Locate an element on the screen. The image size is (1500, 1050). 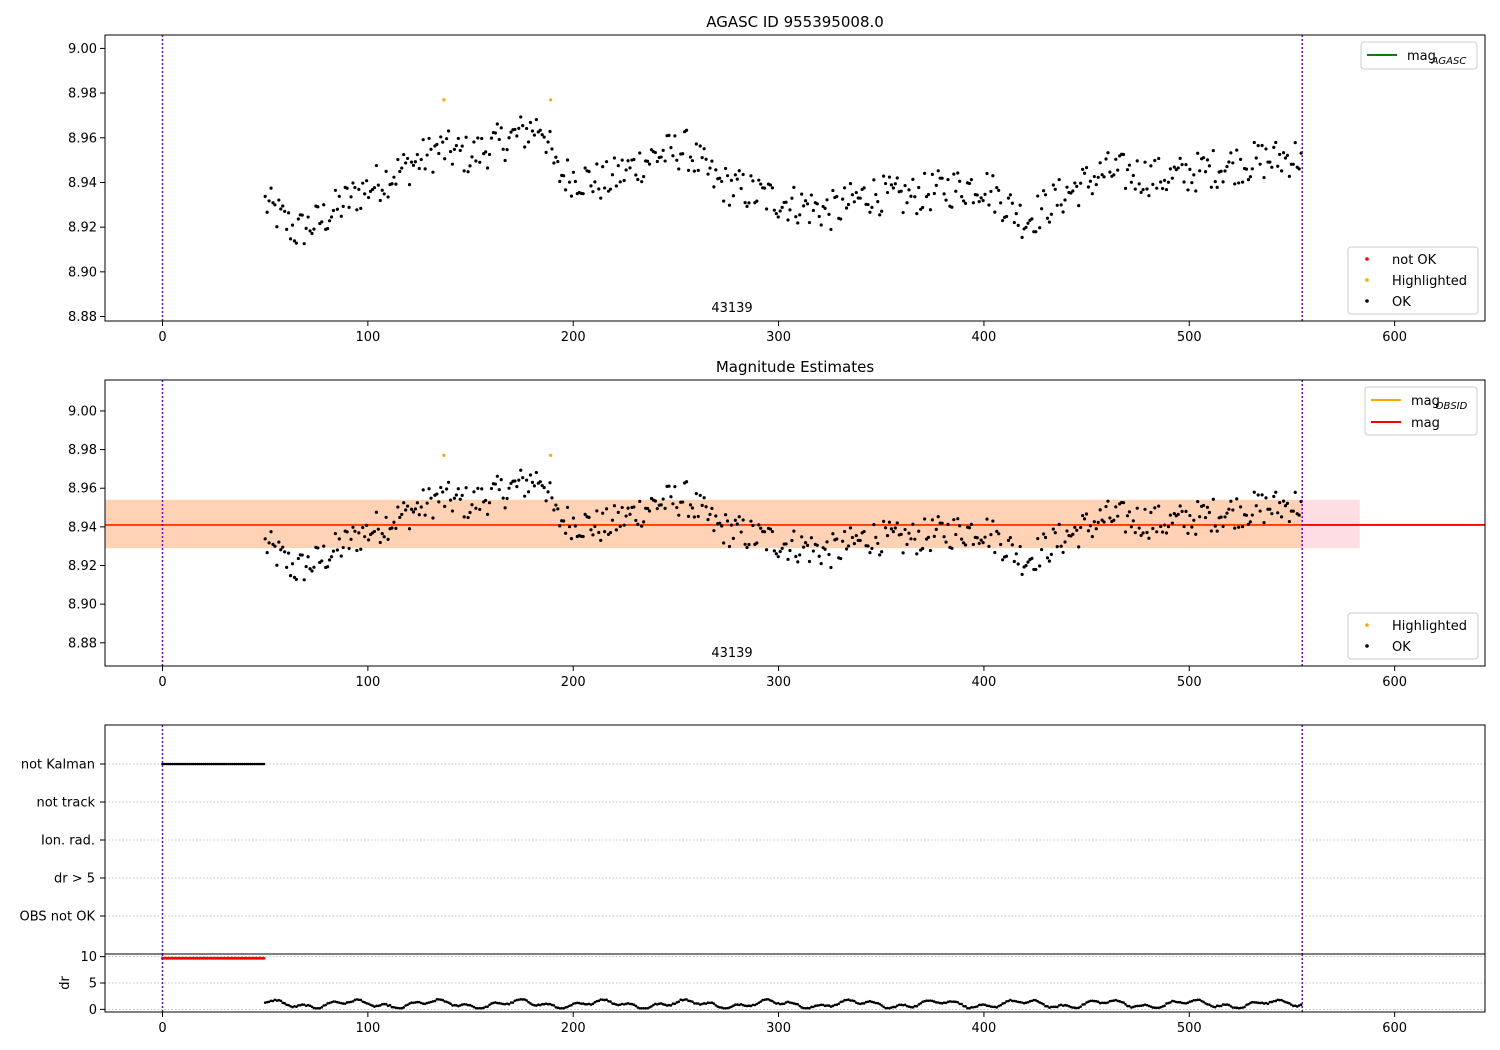
panel-agasc-title: AGASC ID 955395008.0 is located at coordinates (795, 22).